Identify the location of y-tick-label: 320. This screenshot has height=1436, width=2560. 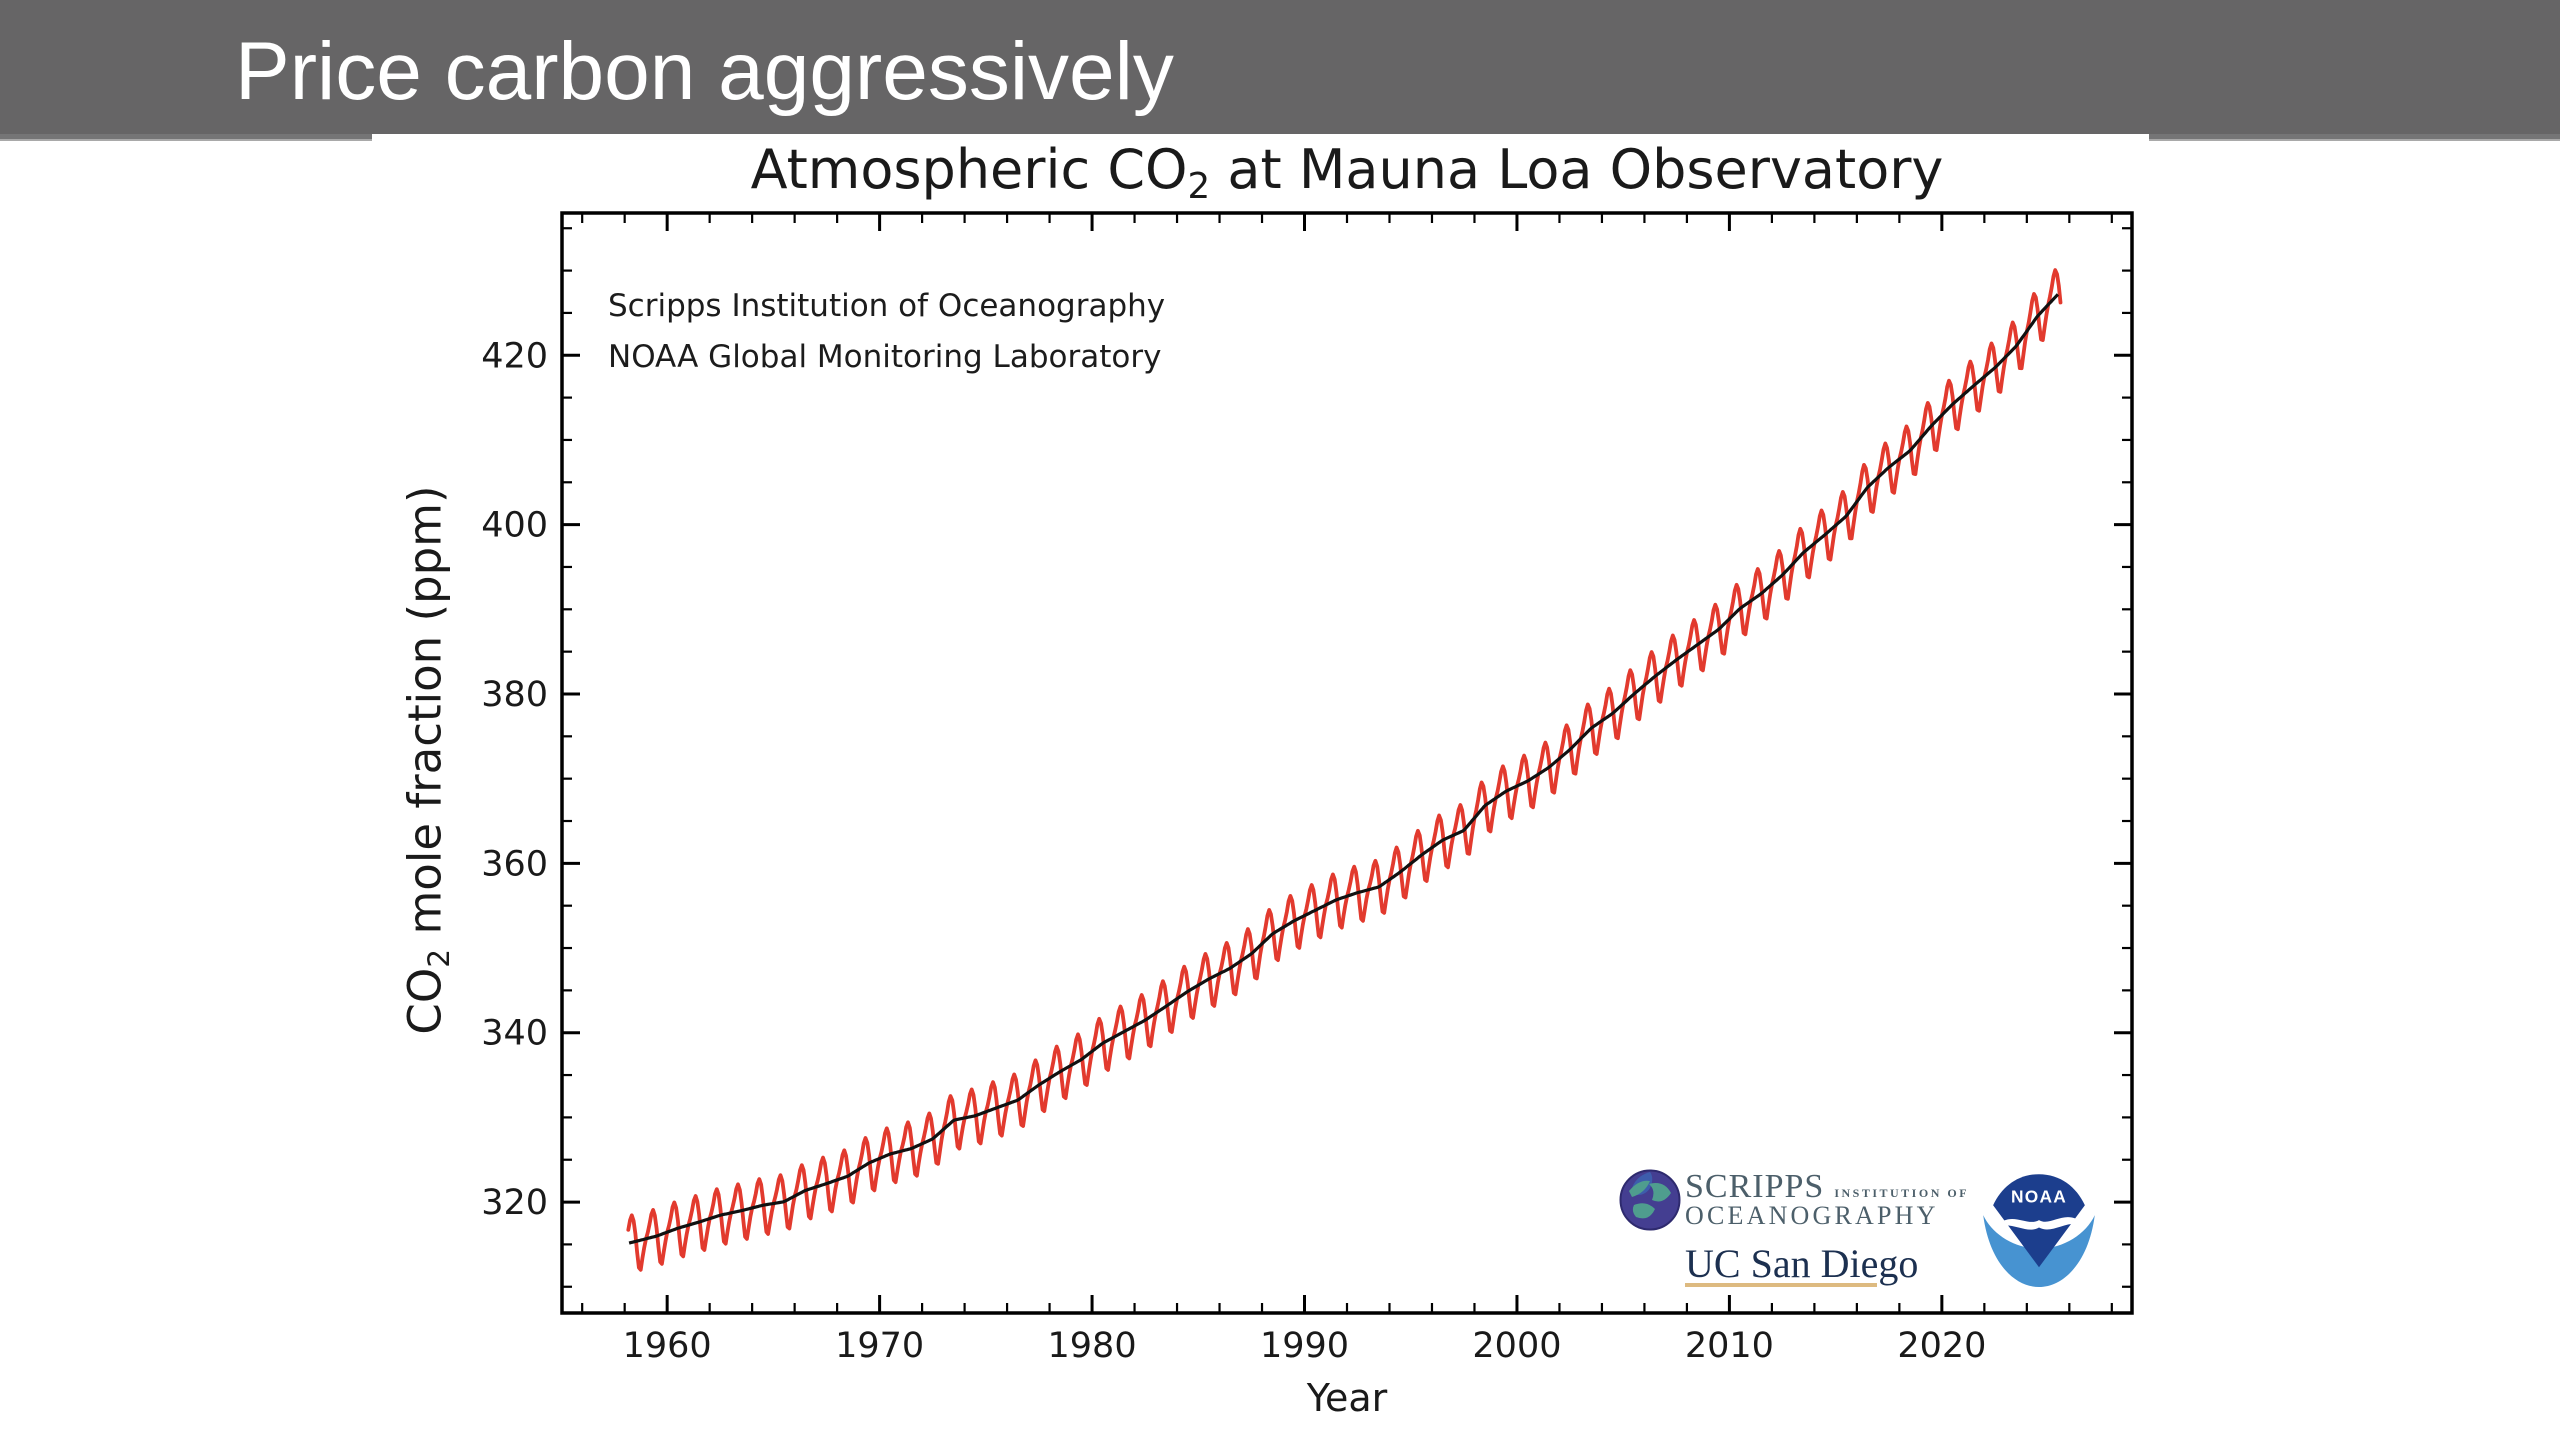
(514, 1203).